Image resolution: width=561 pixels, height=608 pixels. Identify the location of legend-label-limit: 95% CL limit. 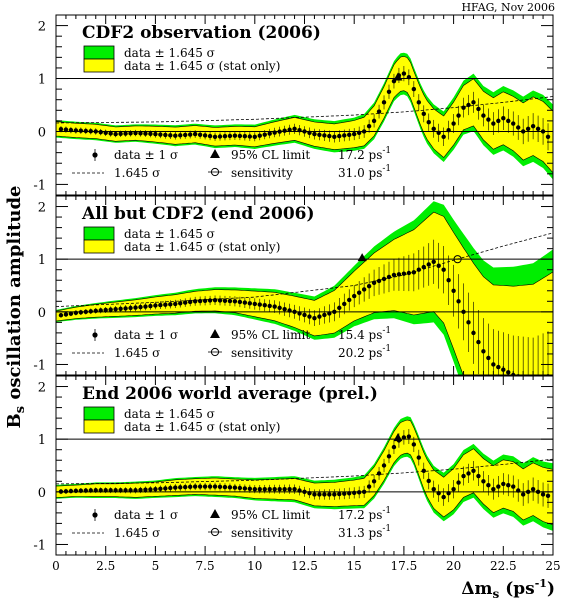
(270, 335).